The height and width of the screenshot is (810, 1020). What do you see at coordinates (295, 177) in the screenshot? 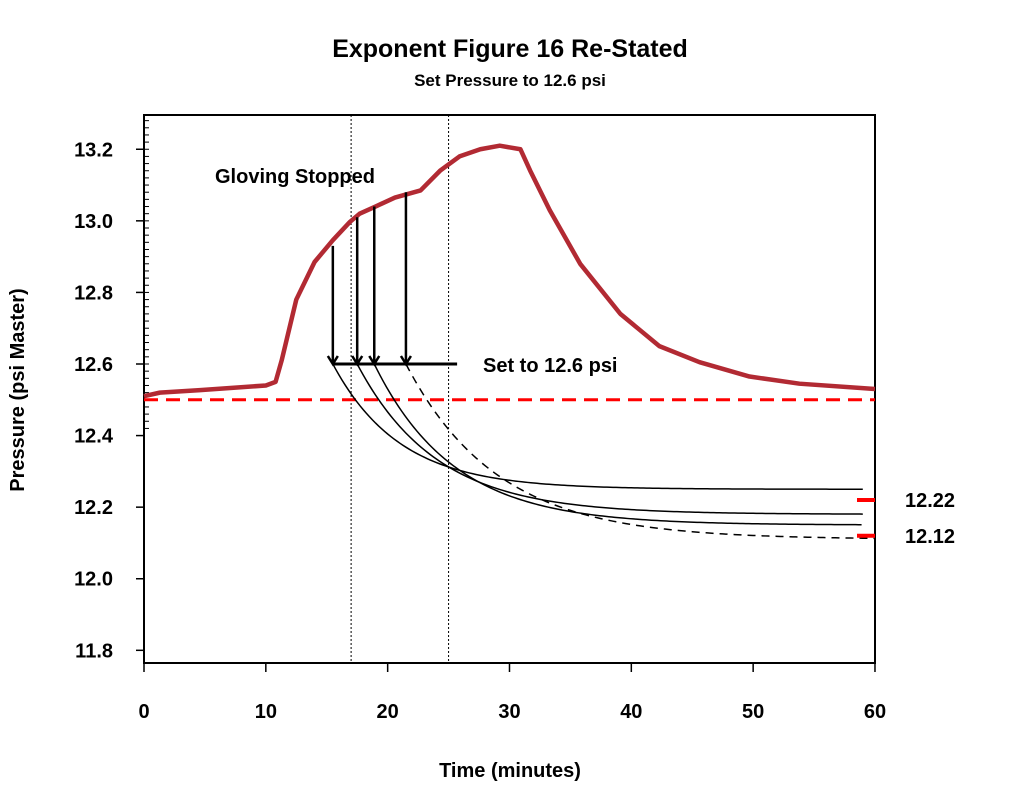
I see `annotation-gloving-stopped: Gloving Stopped` at bounding box center [295, 177].